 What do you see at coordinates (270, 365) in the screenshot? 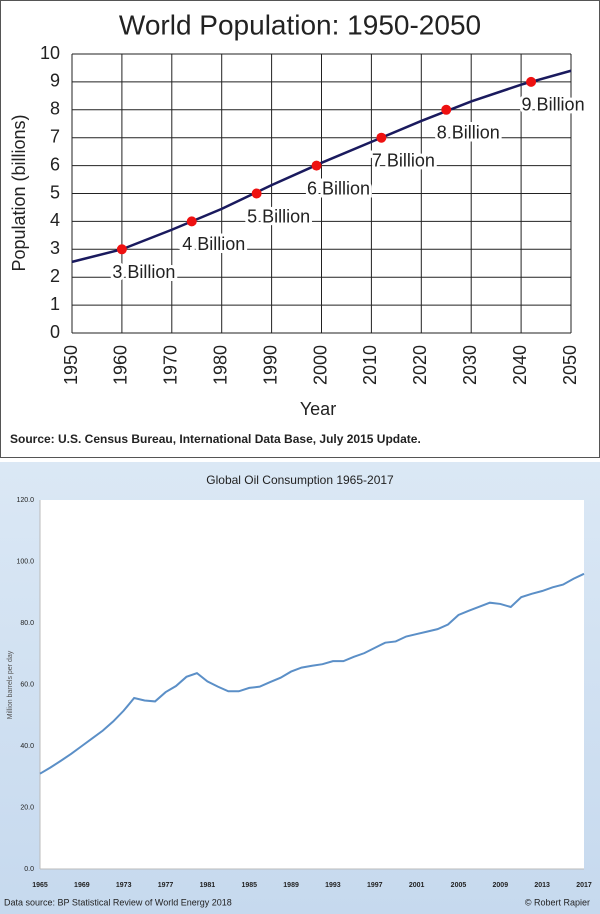
I see `x-tick-label: 1990` at bounding box center [270, 365].